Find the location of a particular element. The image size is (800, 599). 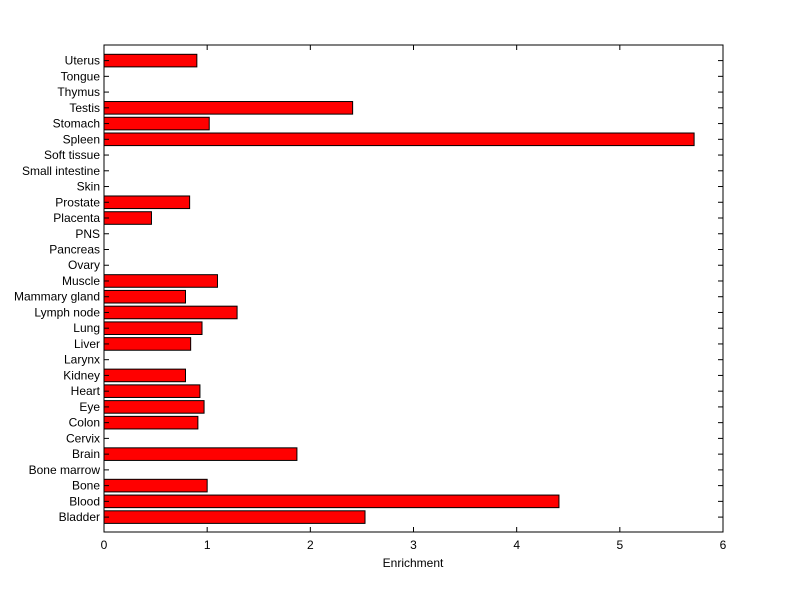

bar-kidney is located at coordinates (144, 375).